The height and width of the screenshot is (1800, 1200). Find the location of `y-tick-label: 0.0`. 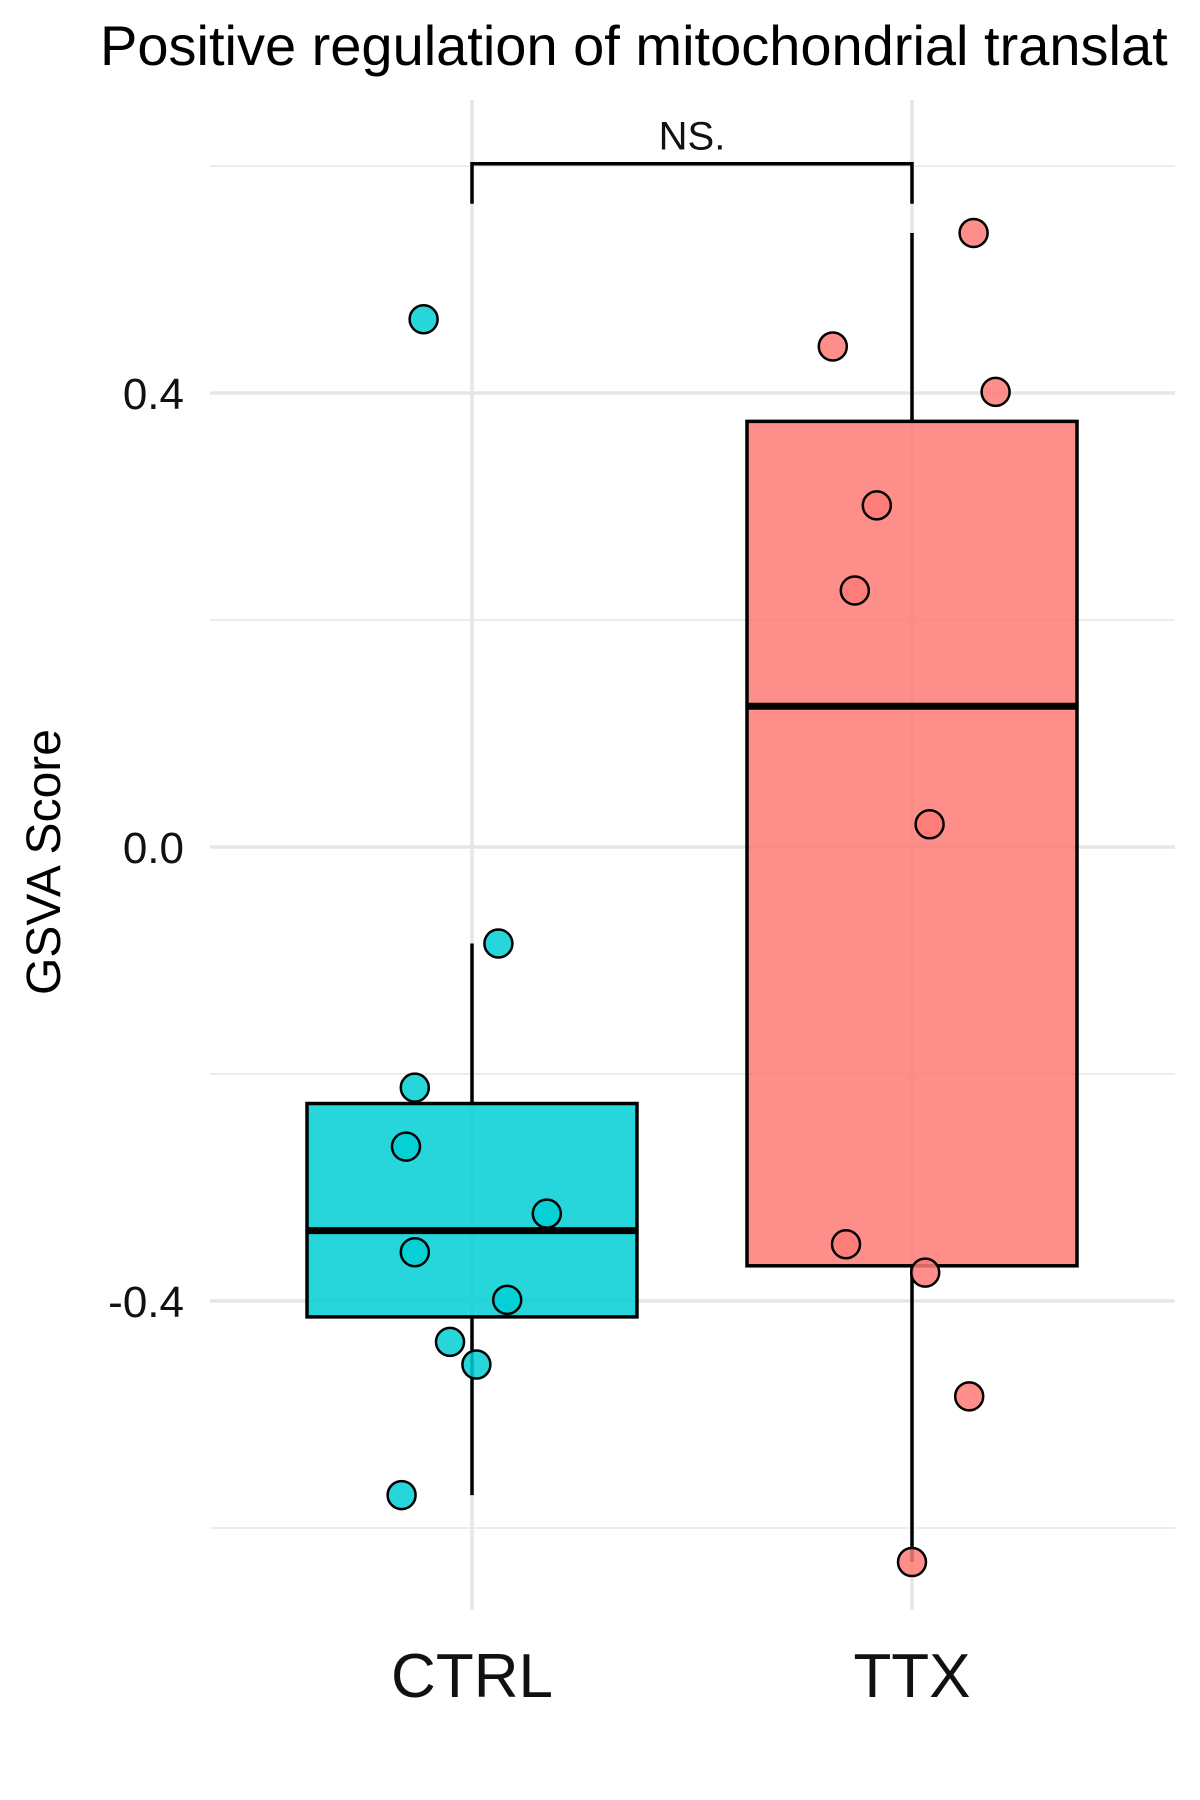

y-tick-label: 0.0 is located at coordinates (153, 848).